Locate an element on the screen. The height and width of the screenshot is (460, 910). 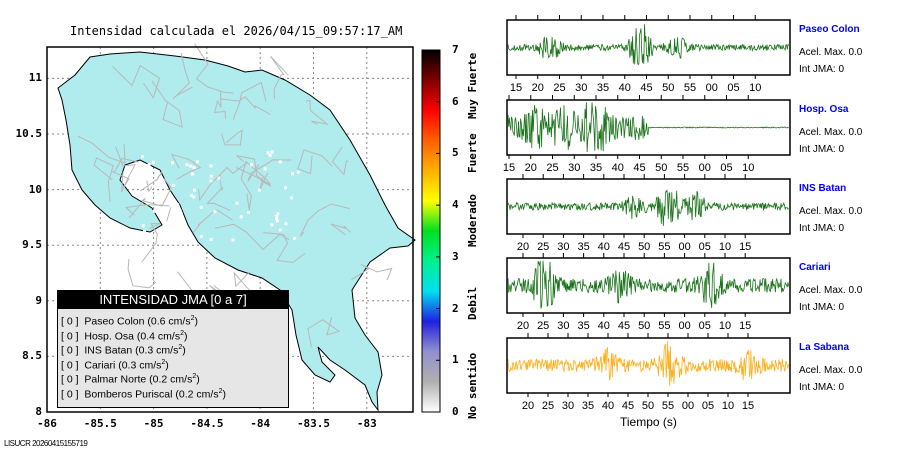
x-tick-label: -83 is located at coordinates (366, 423).